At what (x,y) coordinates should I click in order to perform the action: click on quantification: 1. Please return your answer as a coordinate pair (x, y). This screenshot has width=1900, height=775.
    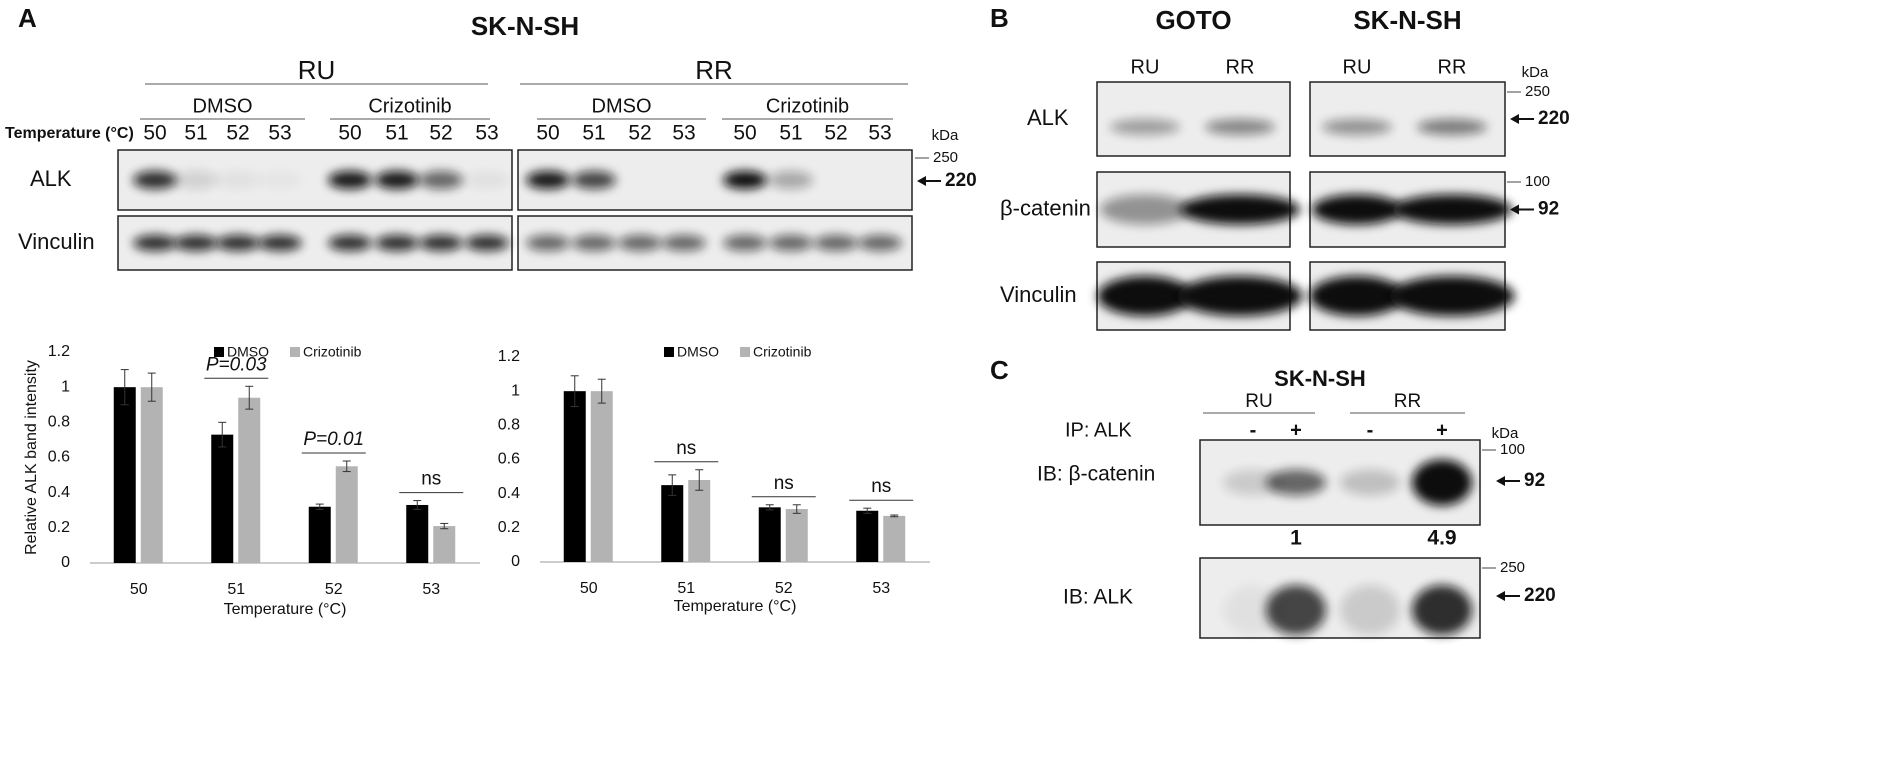
    Looking at the image, I should click on (1296, 538).